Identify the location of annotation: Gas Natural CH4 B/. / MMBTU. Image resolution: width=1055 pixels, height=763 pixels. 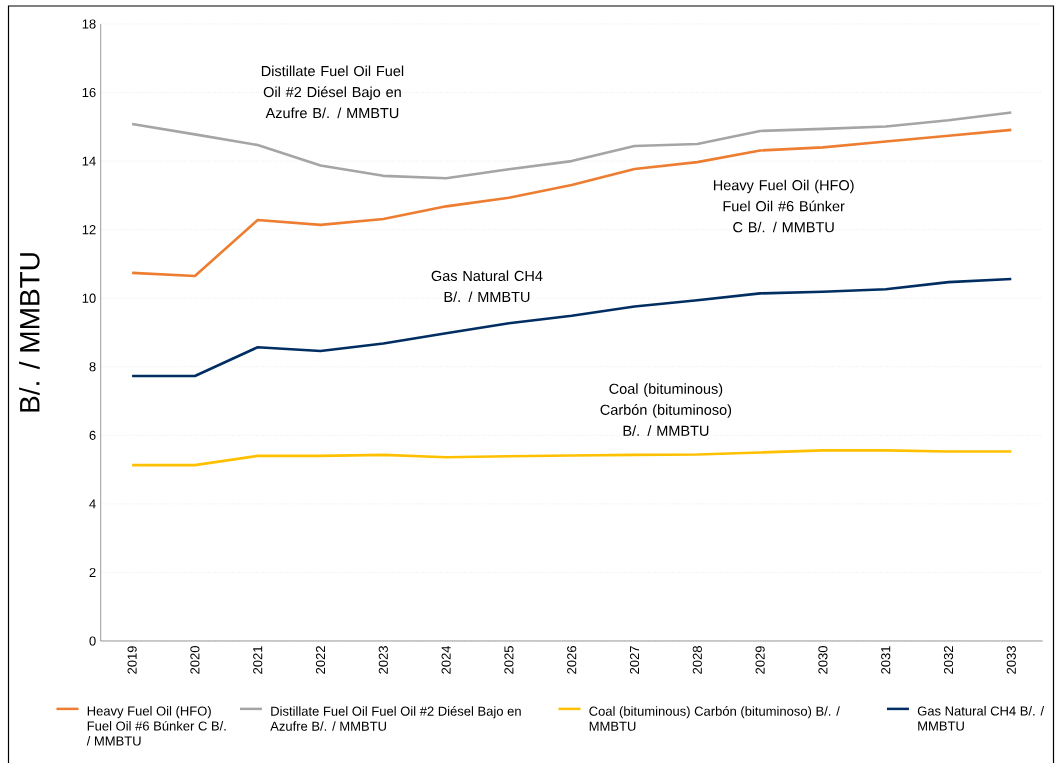
(487, 286).